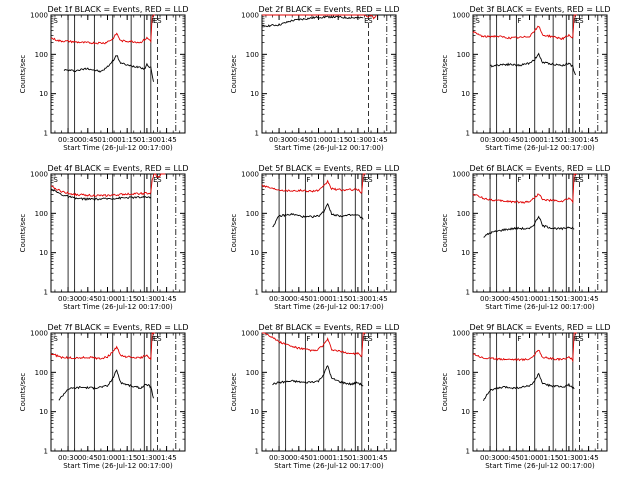  Describe the element at coordinates (328, 327) in the screenshot. I see `chart-title: Det 8f BLACK = Events, RED = LLD` at that location.